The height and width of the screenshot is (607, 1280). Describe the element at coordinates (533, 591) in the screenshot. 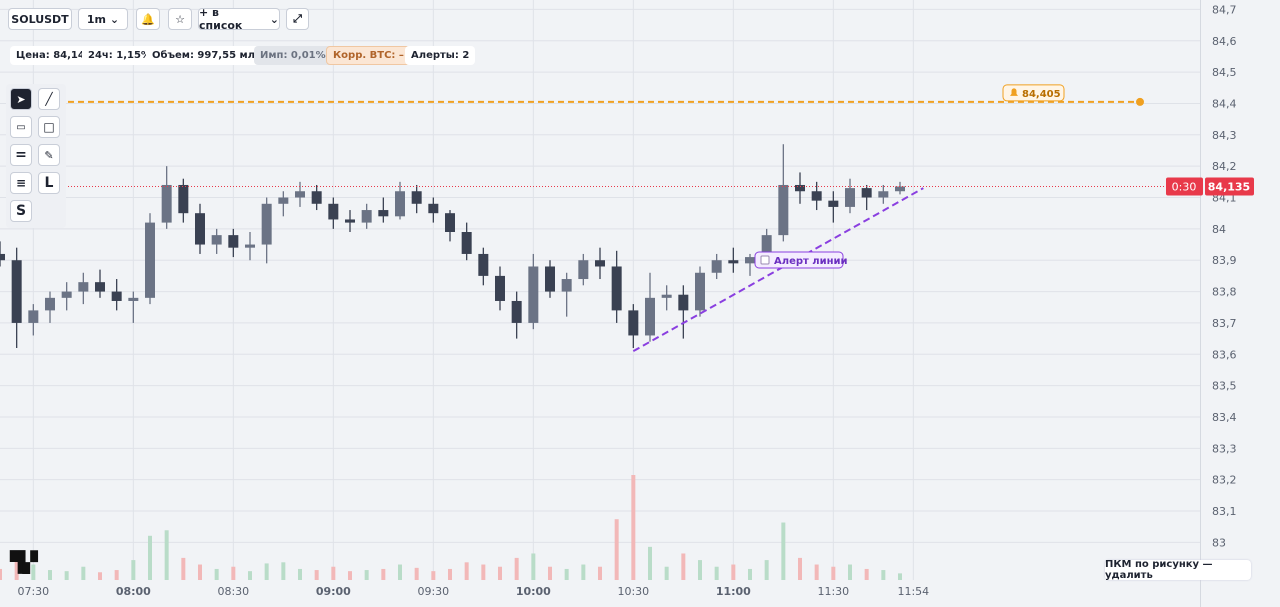

I see `x-tick-label: 10:00` at that location.